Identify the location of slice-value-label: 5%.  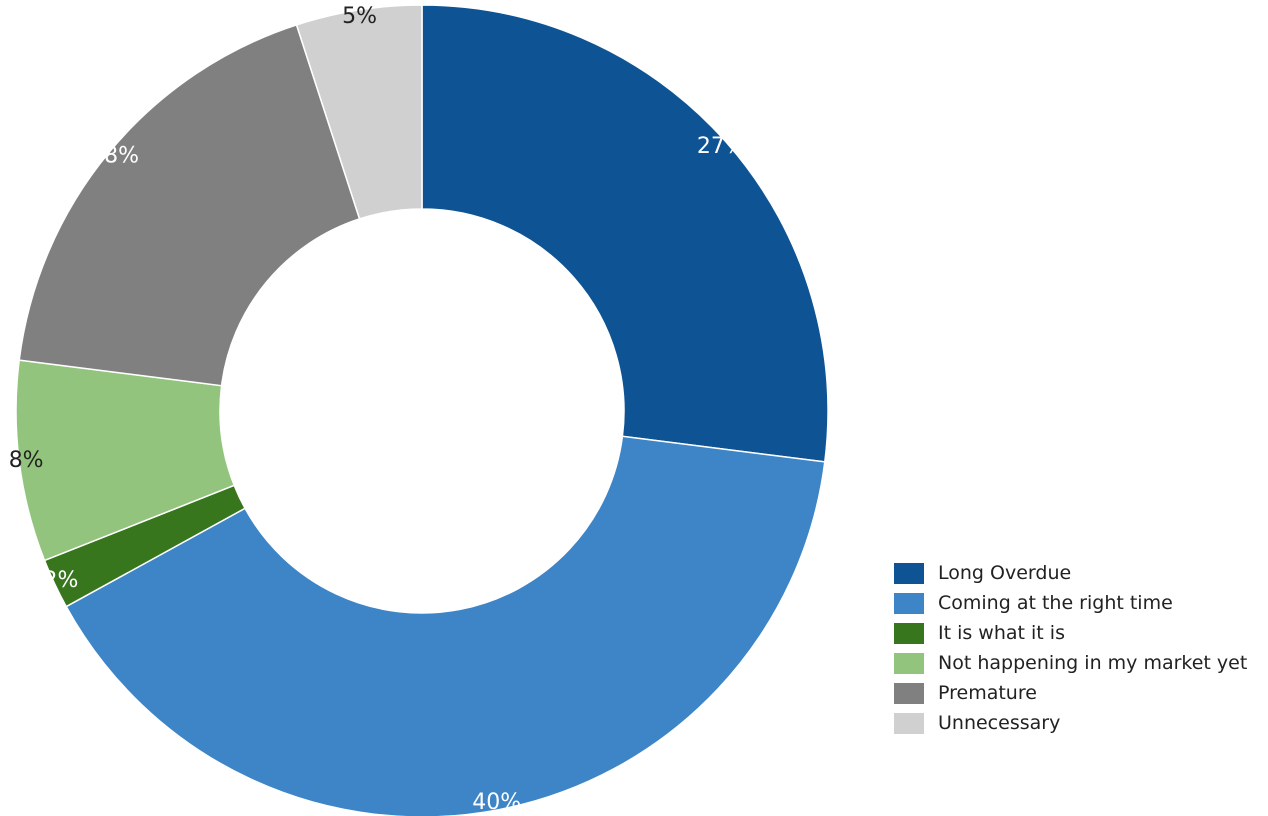
(359, 16).